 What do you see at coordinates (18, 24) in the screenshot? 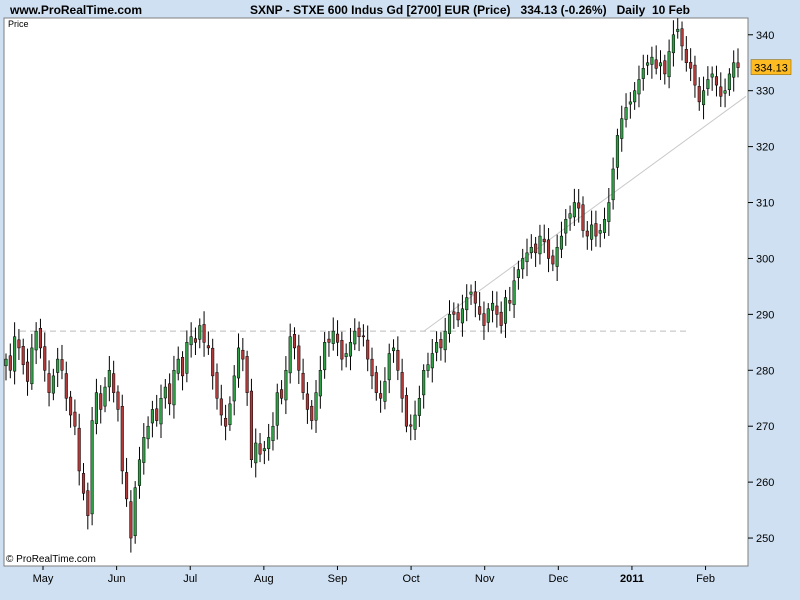
I see `panel-label: Price` at bounding box center [18, 24].